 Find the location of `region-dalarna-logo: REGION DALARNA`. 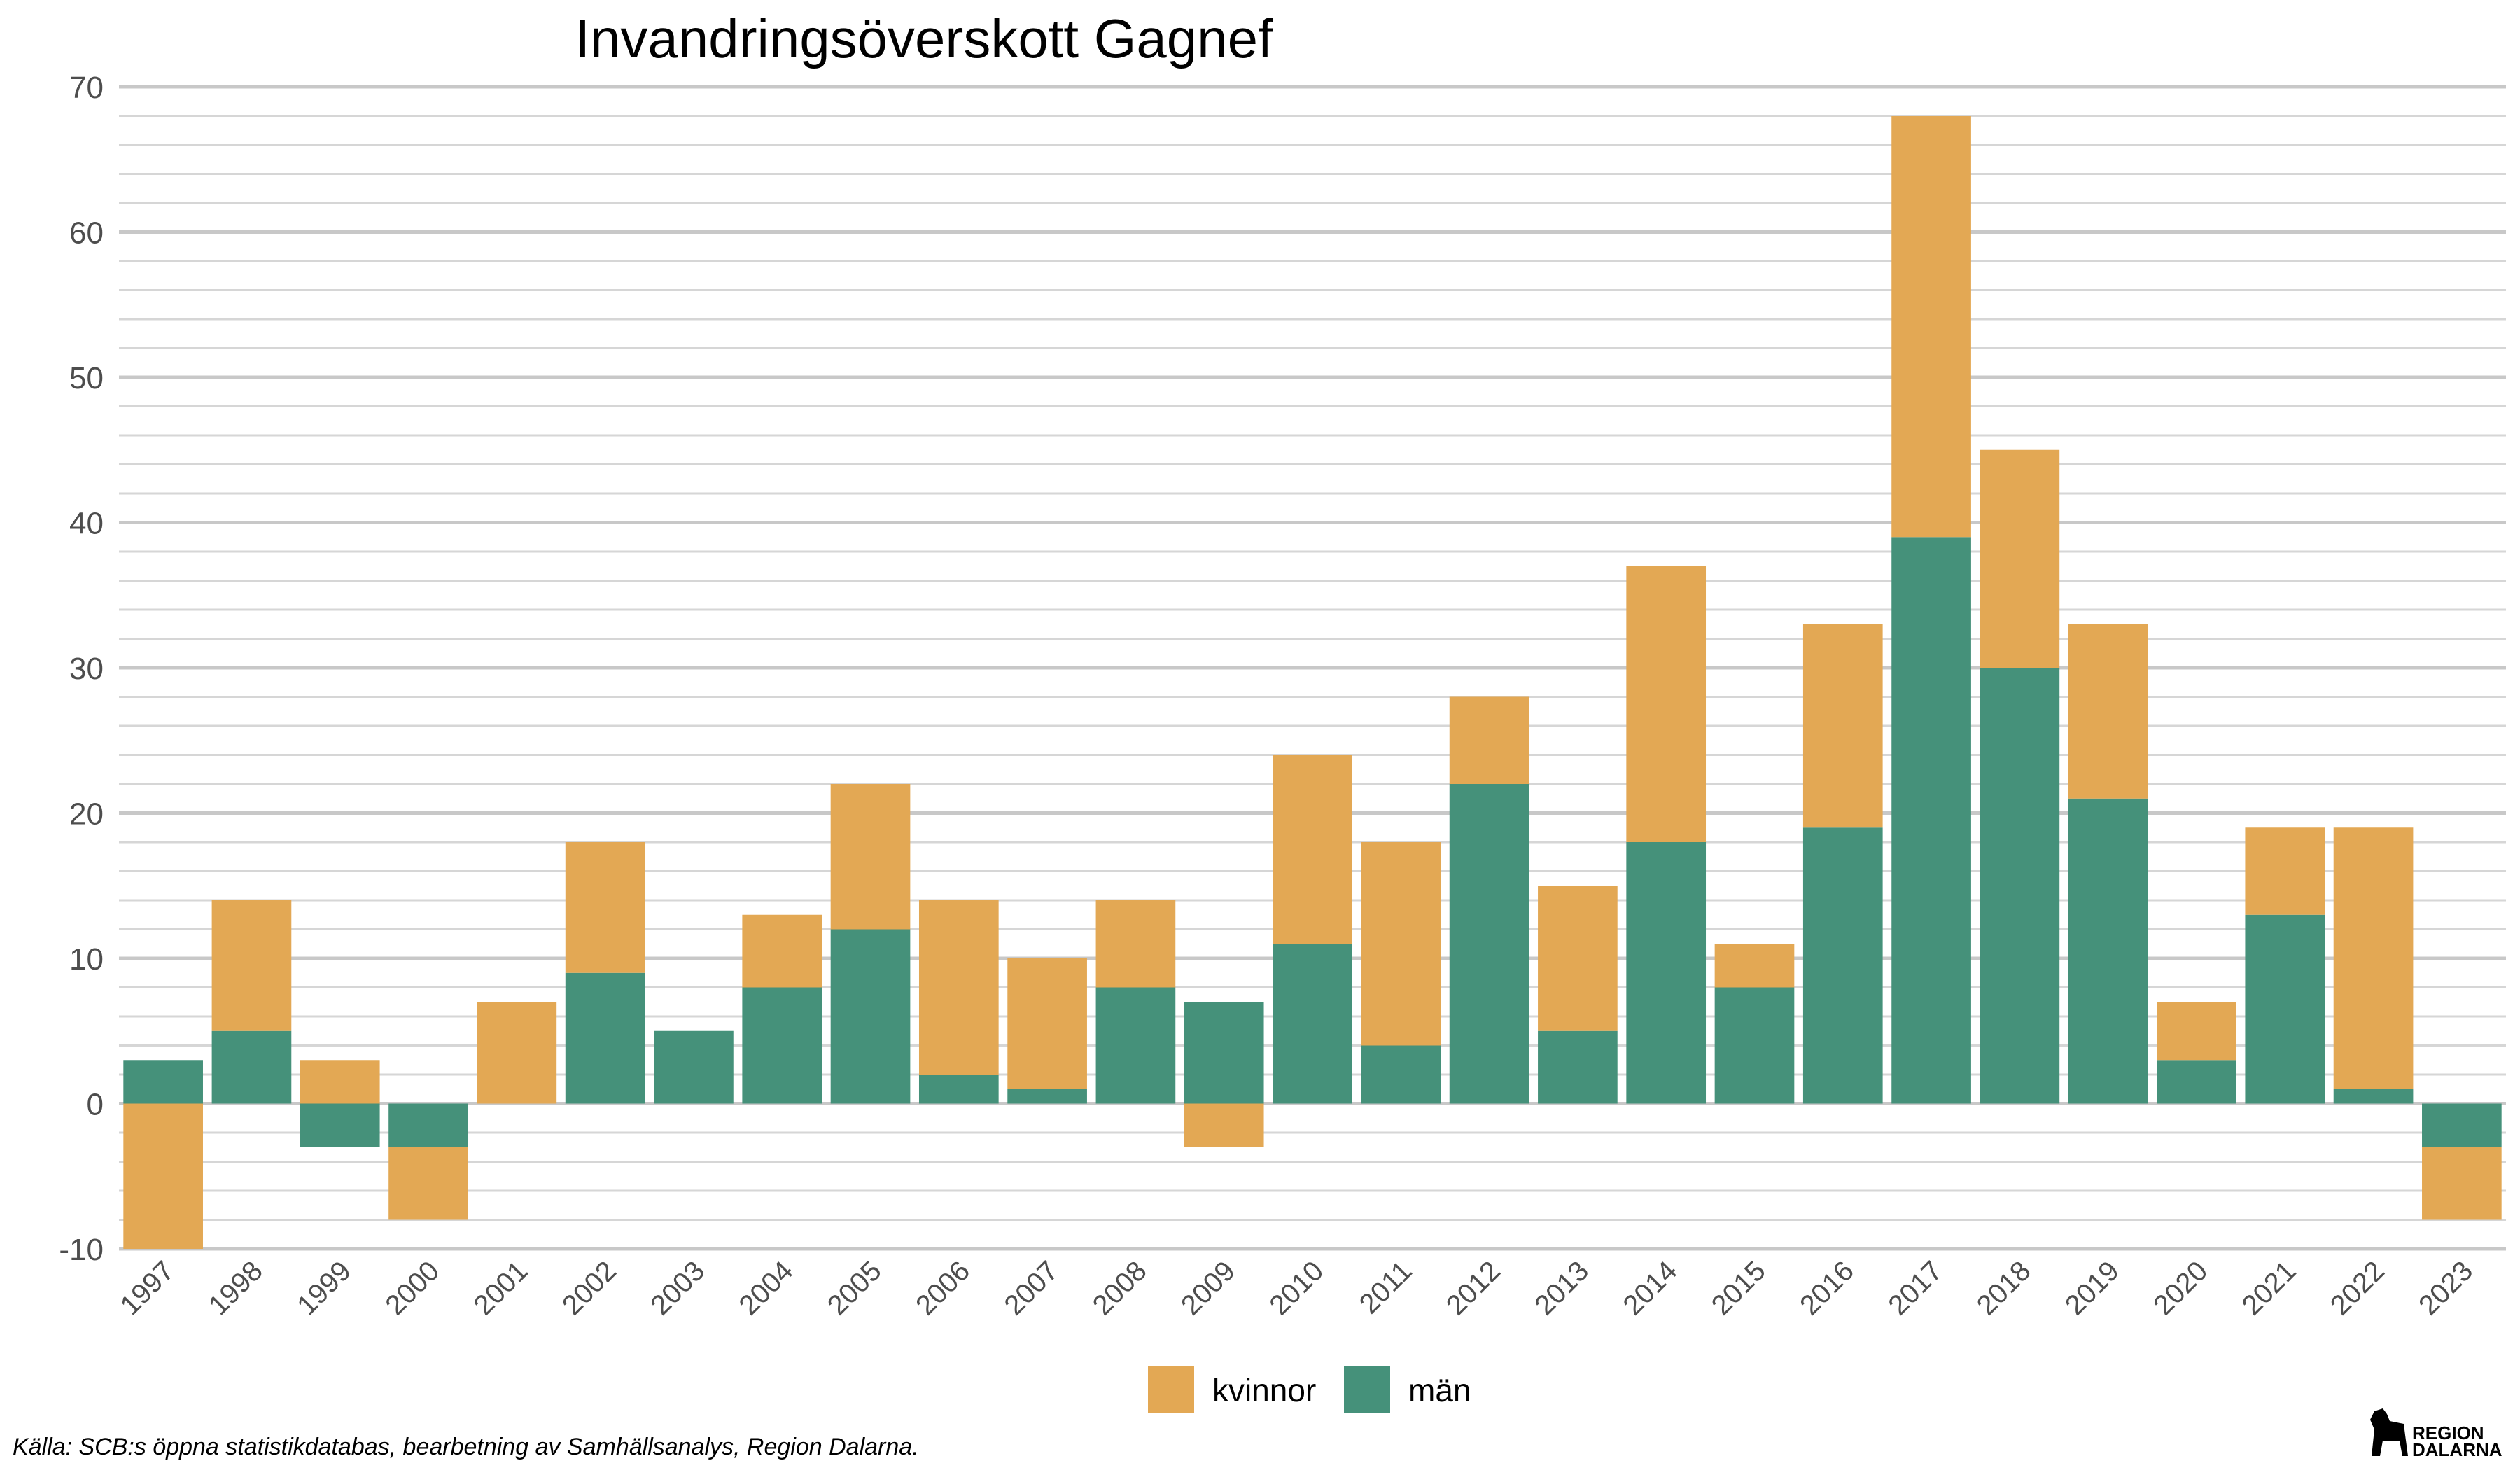

region-dalarna-logo: REGION DALARNA is located at coordinates (2436, 1434).